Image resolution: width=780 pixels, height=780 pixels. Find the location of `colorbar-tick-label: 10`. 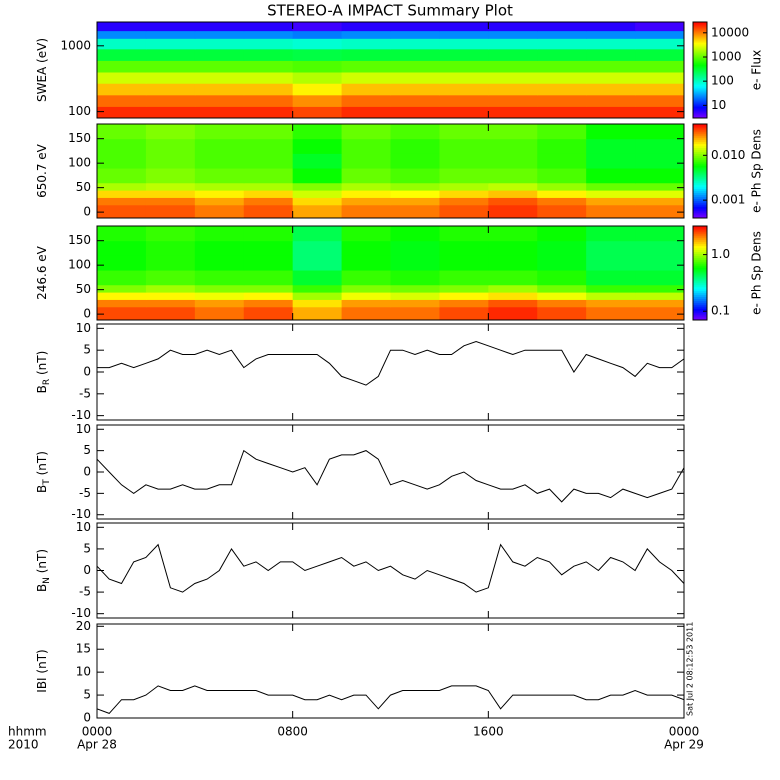

colorbar-tick-label: 10 is located at coordinates (718, 105).